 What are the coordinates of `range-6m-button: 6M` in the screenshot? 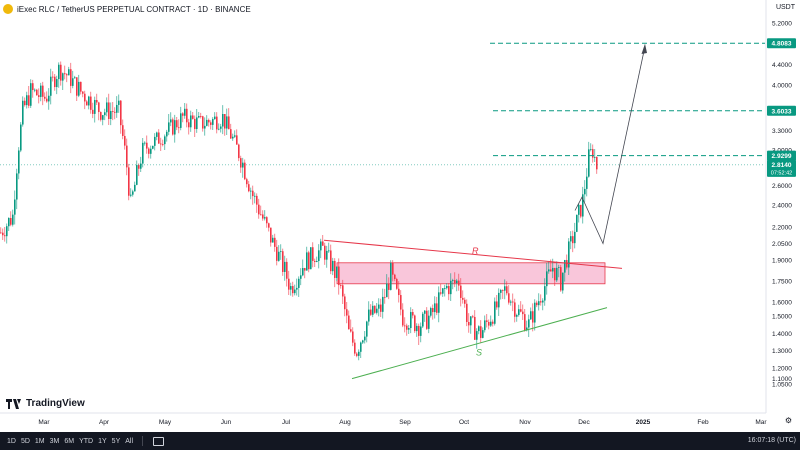 It's located at (69, 441).